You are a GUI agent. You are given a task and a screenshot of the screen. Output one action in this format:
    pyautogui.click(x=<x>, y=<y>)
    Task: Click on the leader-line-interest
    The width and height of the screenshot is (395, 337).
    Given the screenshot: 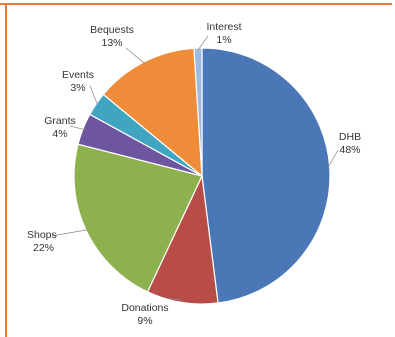 What is the action you would take?
    pyautogui.click(x=203, y=43)
    